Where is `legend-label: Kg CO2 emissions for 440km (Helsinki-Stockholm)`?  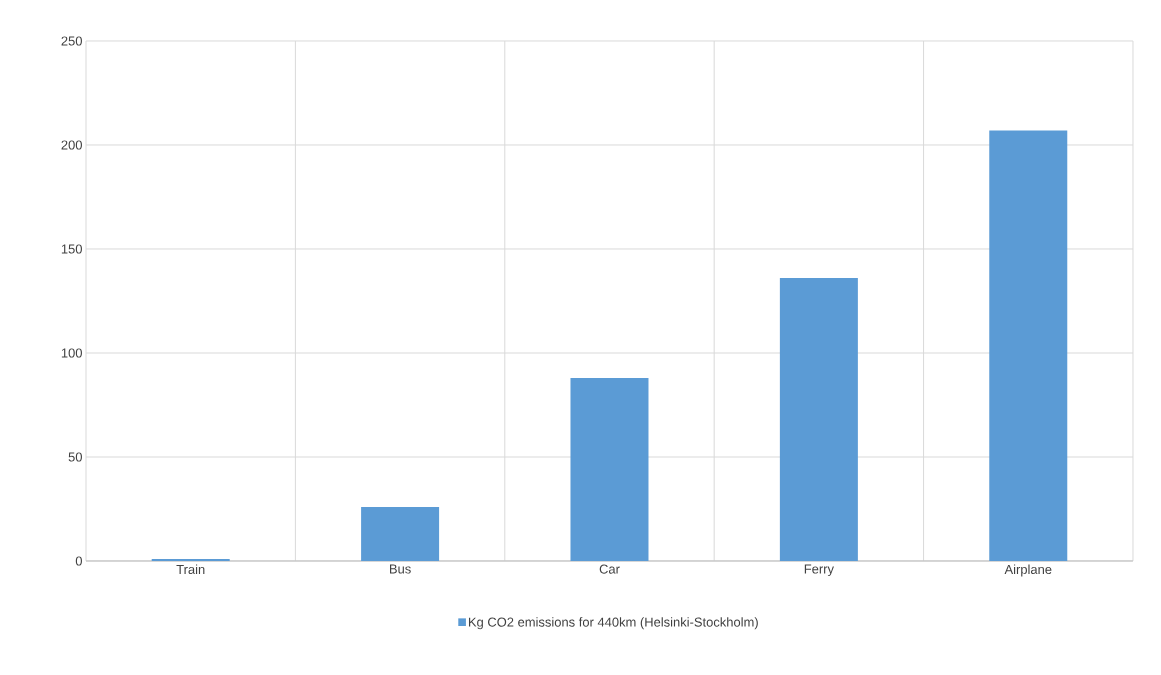 legend-label: Kg CO2 emissions for 440km (Helsinki-Stockholm) is located at coordinates (613, 623).